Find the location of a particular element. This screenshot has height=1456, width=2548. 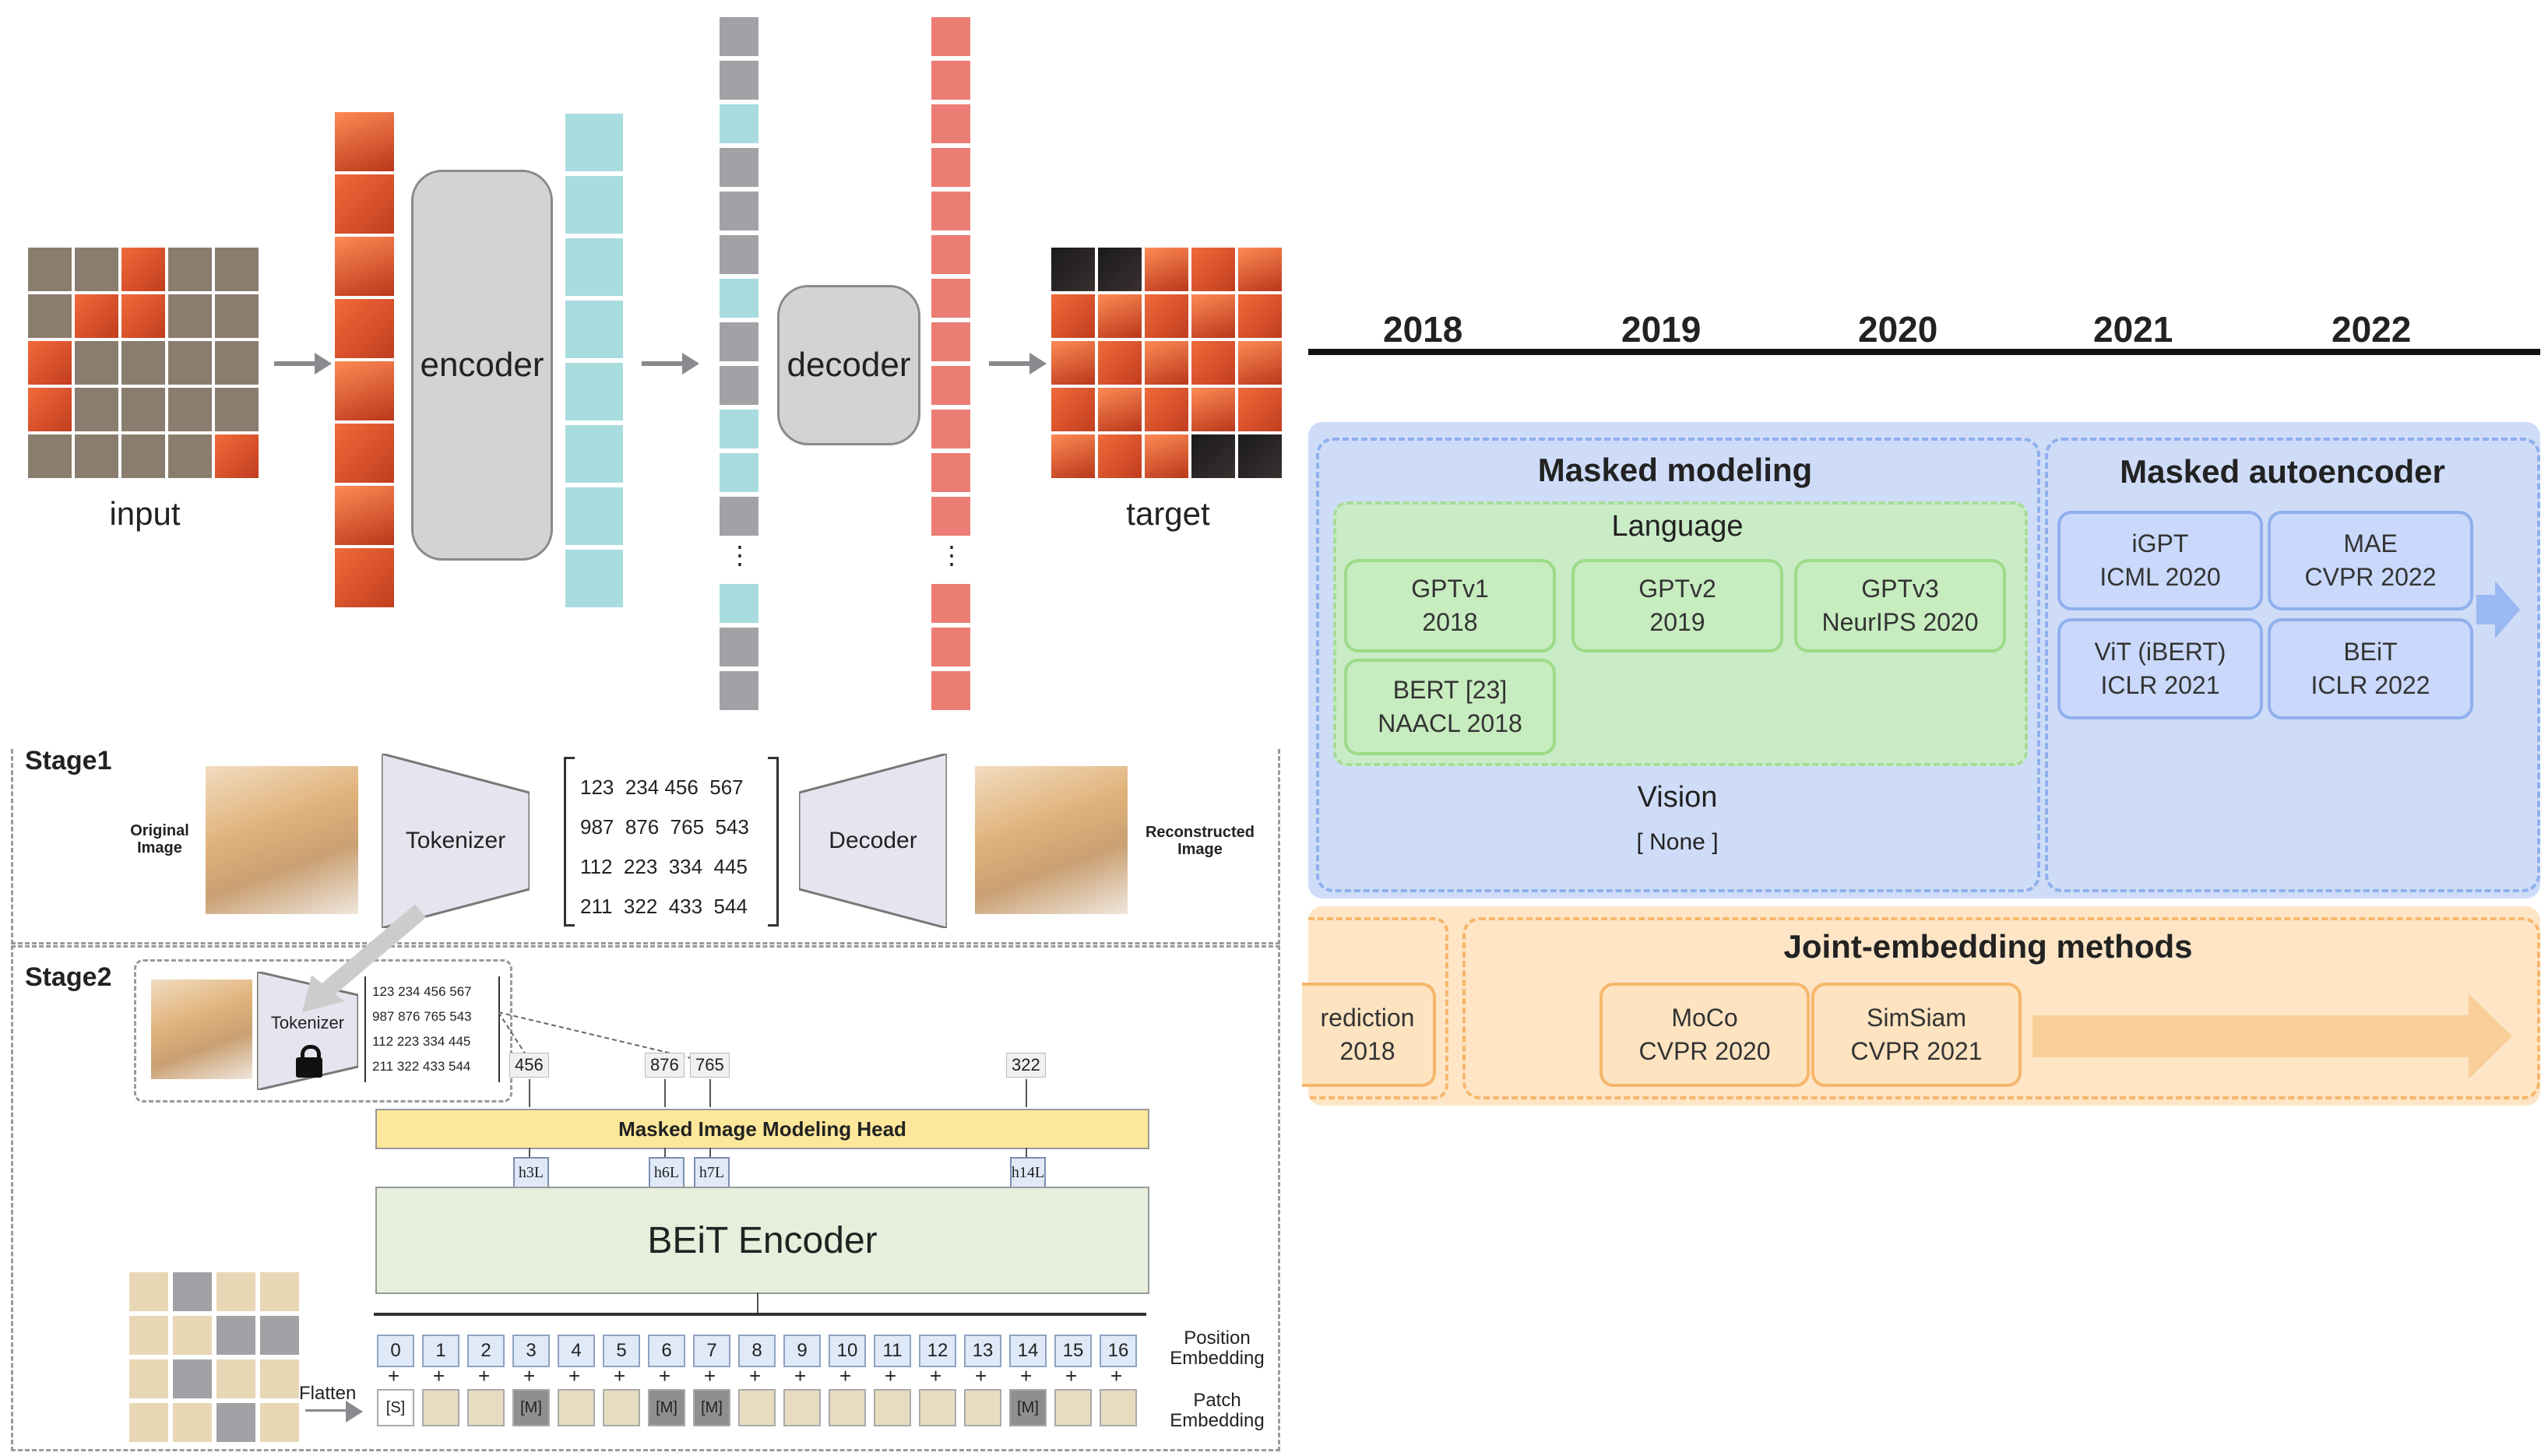

arrow-right is located at coordinates (670, 364).